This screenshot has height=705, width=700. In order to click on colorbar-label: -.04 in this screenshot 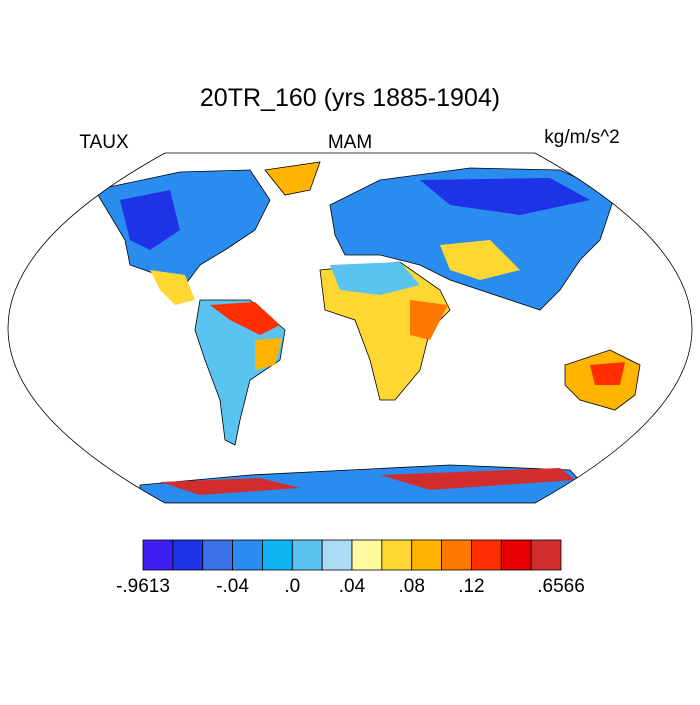, I will do `click(232, 586)`.